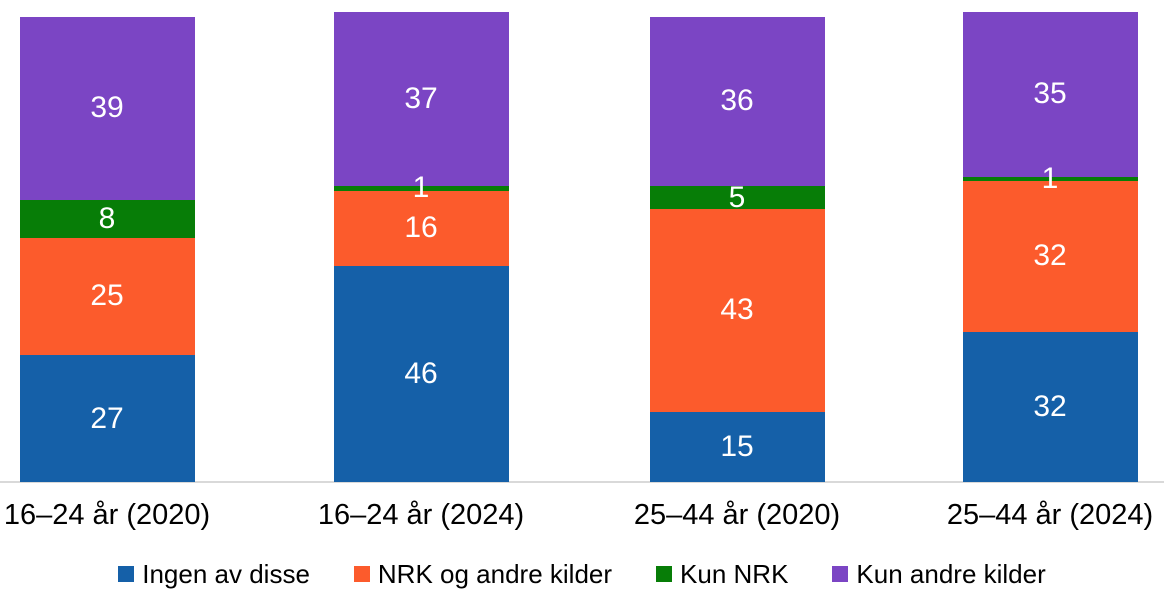 The height and width of the screenshot is (597, 1164). I want to click on value-label: 15, so click(737, 446).